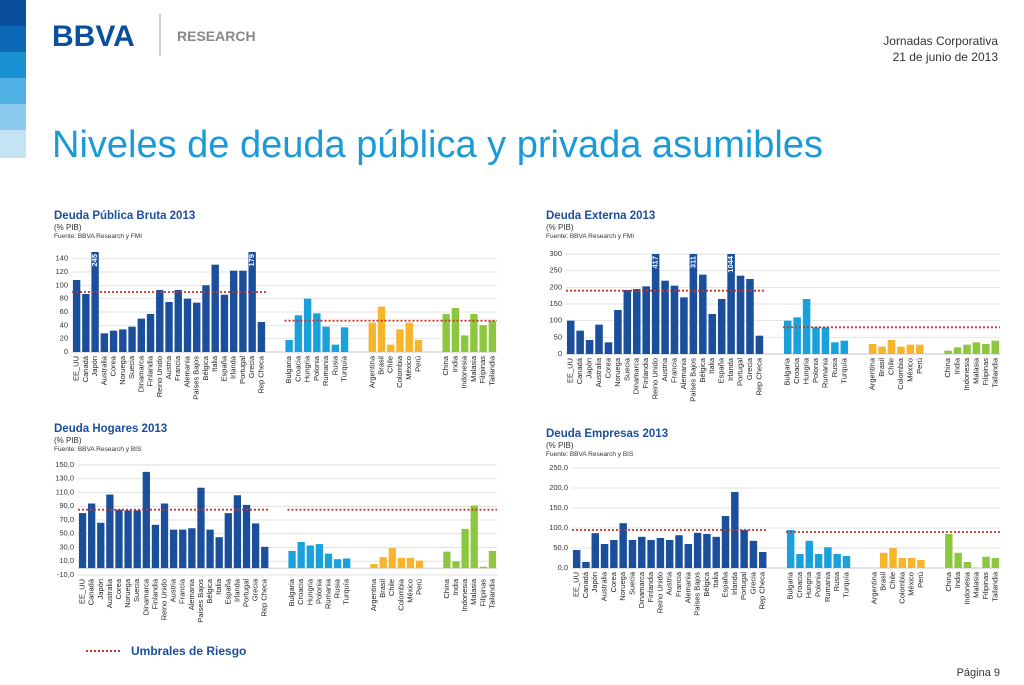 This screenshot has width=1024, height=685. Describe the element at coordinates (164, 599) in the screenshot. I see `x-tick-label: Reino Unido` at that location.